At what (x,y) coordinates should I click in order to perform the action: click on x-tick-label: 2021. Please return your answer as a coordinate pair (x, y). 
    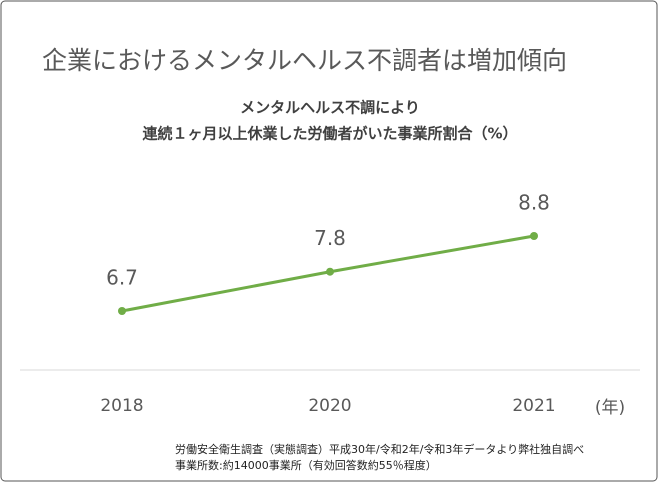
    Looking at the image, I should click on (533, 406).